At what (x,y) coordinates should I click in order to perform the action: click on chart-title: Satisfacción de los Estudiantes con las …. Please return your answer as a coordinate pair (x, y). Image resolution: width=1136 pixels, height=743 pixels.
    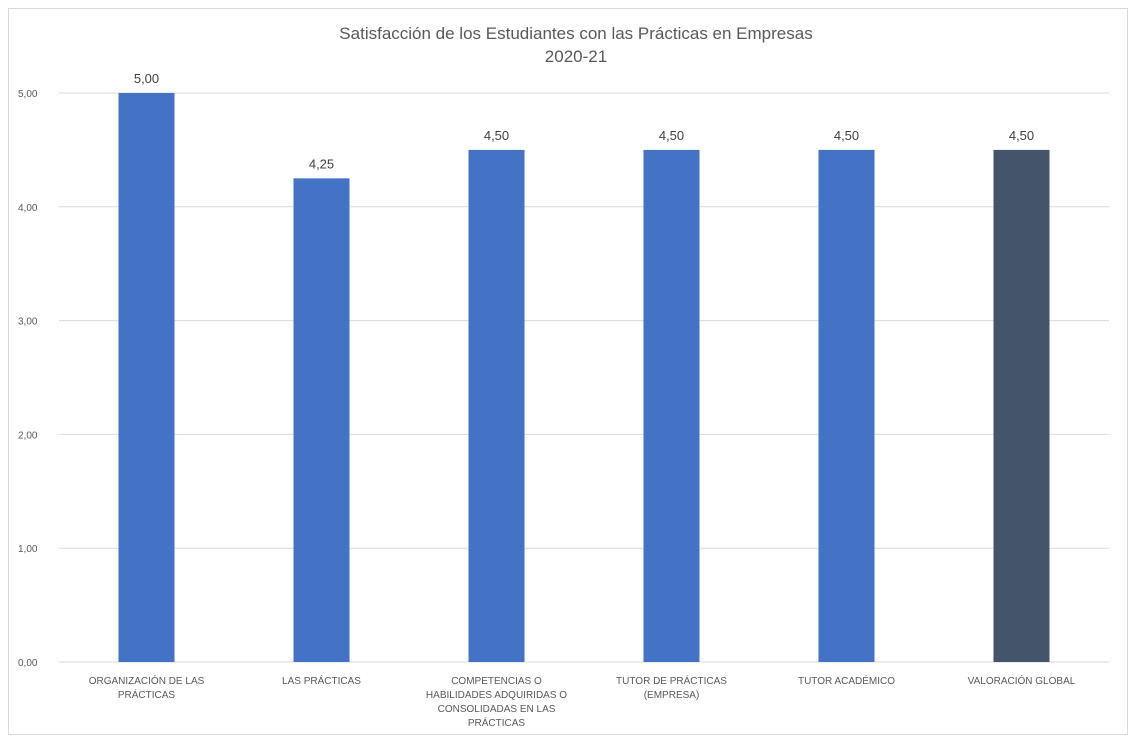
    Looking at the image, I should click on (575, 45).